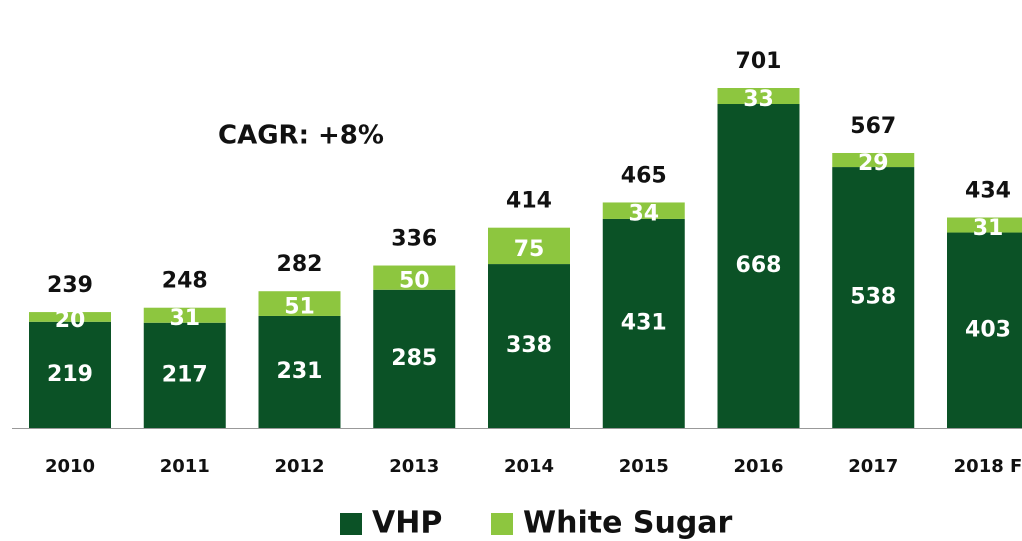  Describe the element at coordinates (301, 136) in the screenshot. I see `annotation: CAGR: +8%` at that location.